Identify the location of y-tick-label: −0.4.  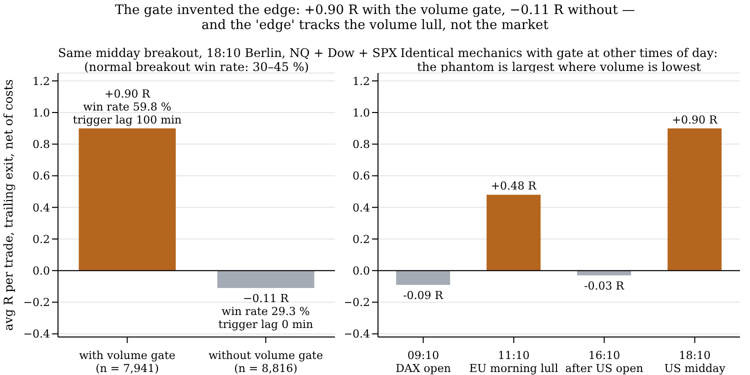
(36, 334).